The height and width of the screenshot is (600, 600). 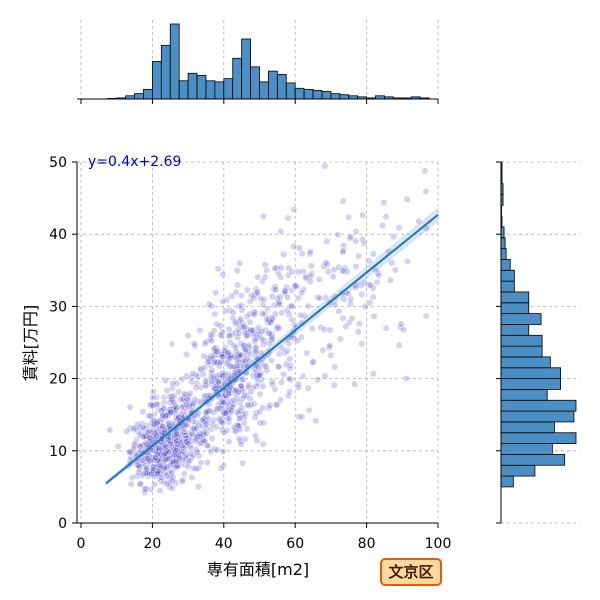 I want to click on x-tick-label: 0, so click(x=81, y=544).